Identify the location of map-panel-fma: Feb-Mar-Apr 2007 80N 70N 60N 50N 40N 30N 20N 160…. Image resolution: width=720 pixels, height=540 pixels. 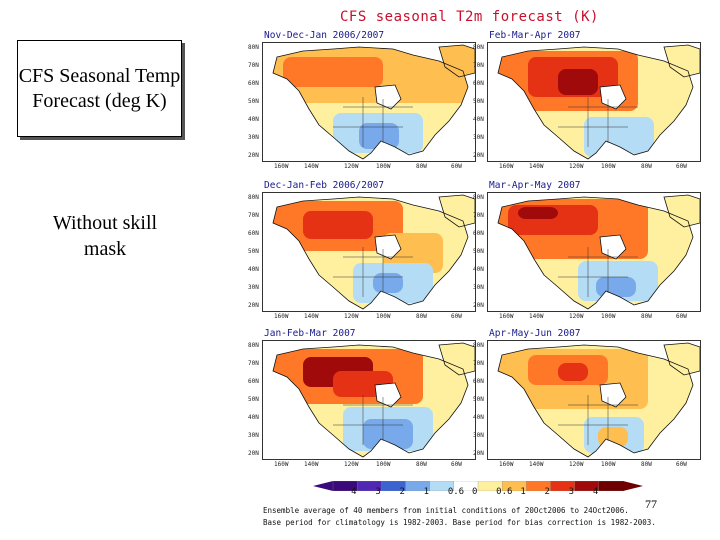
(587, 108).